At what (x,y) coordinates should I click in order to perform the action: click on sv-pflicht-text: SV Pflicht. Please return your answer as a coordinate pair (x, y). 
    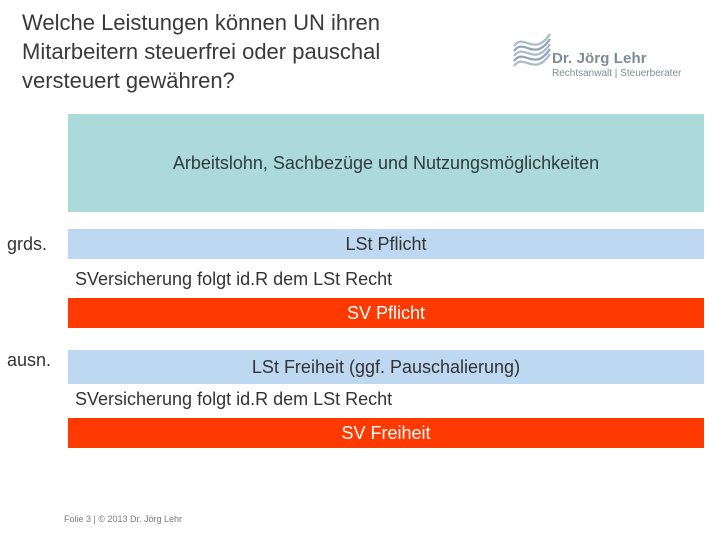
    Looking at the image, I should click on (386, 312).